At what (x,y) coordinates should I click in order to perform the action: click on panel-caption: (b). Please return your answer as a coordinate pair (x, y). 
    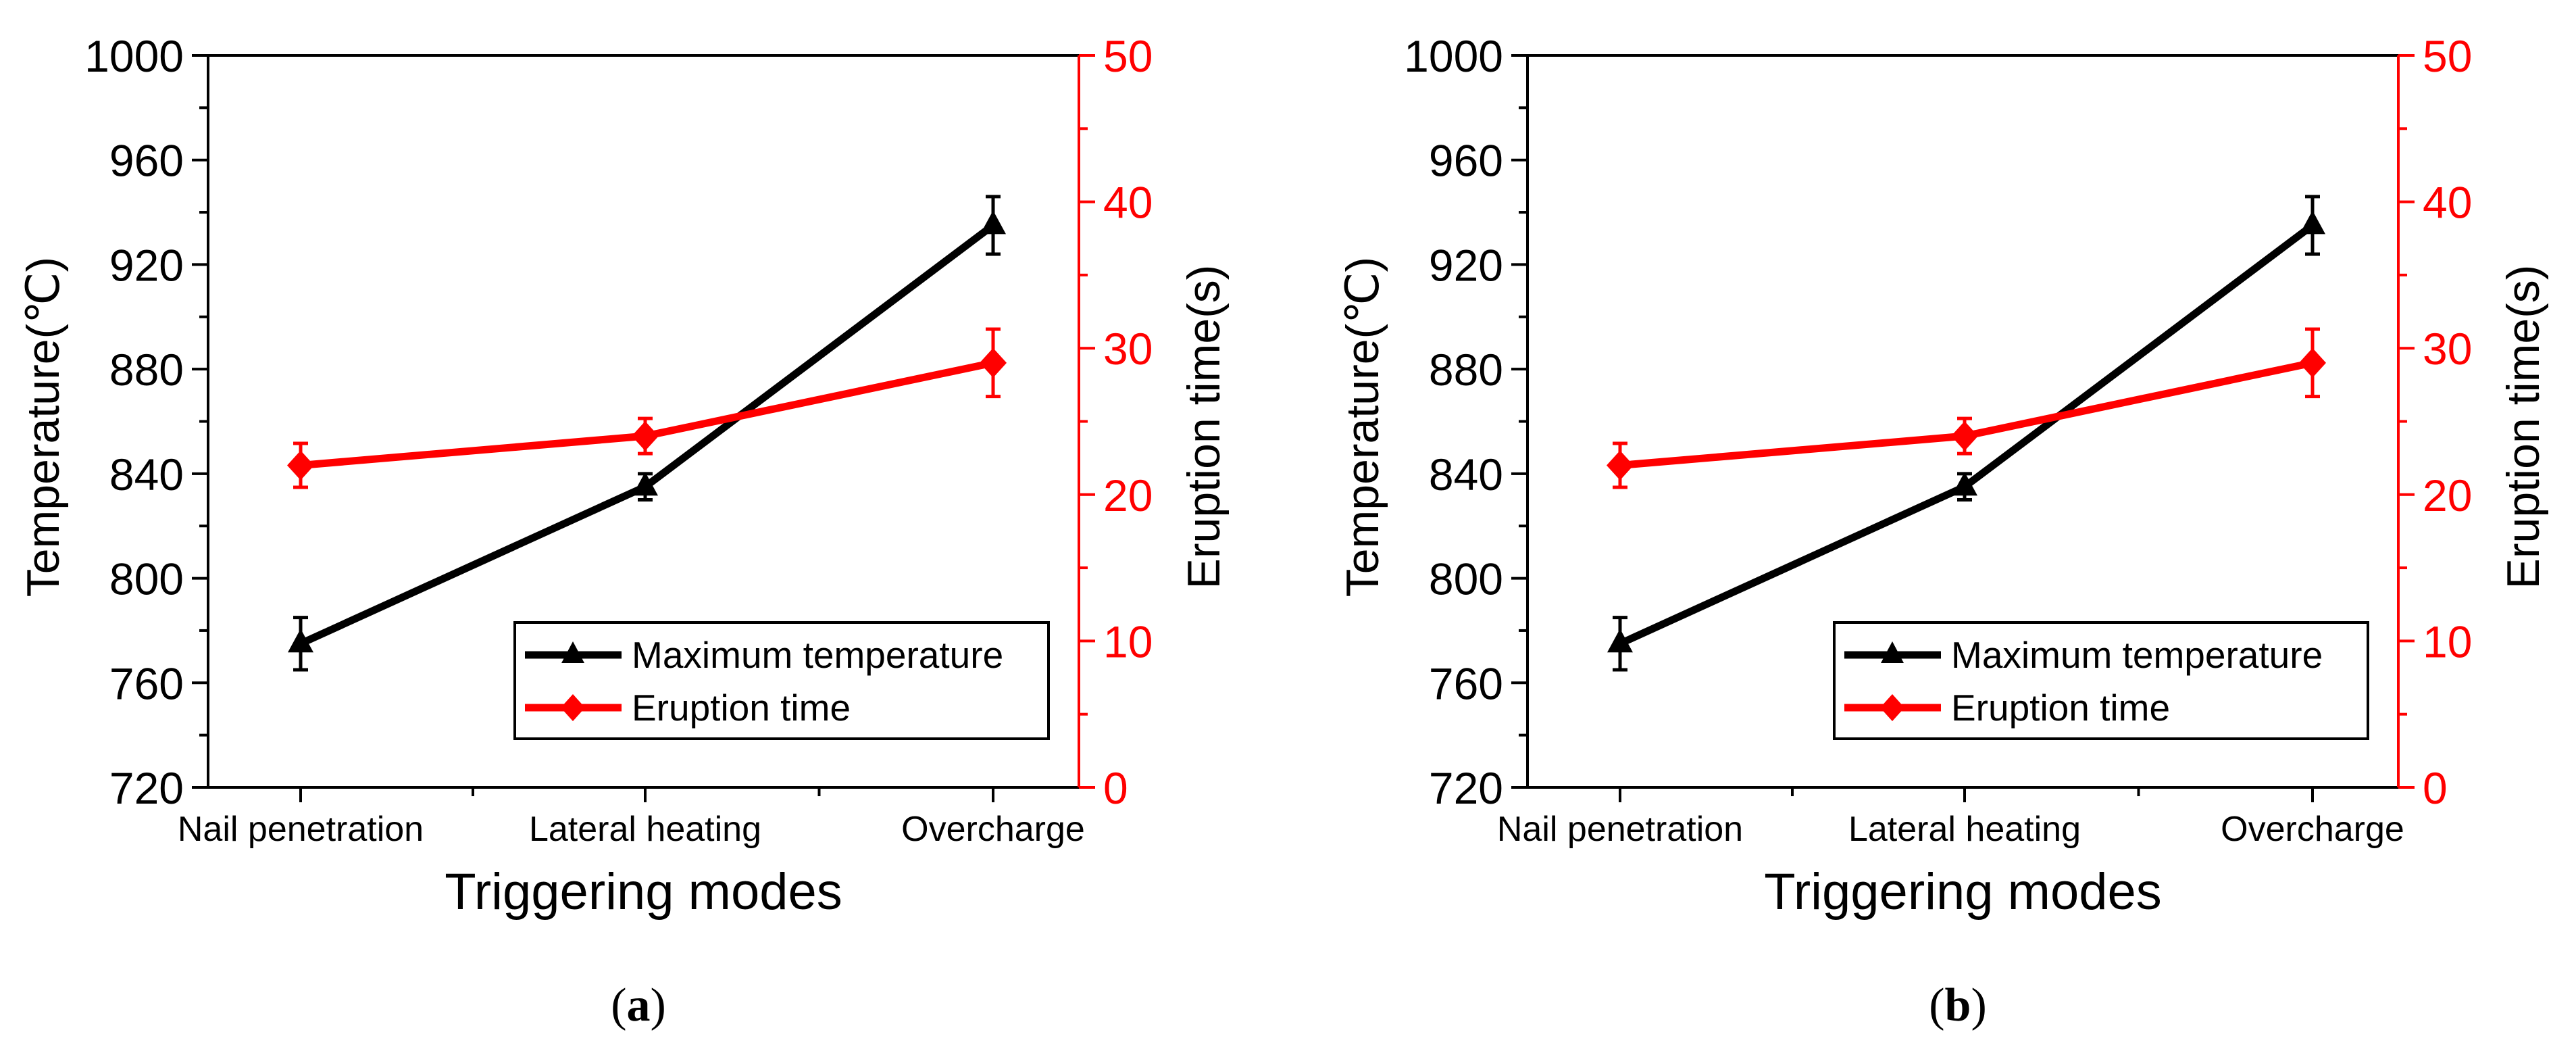
    Looking at the image, I should click on (1958, 1005).